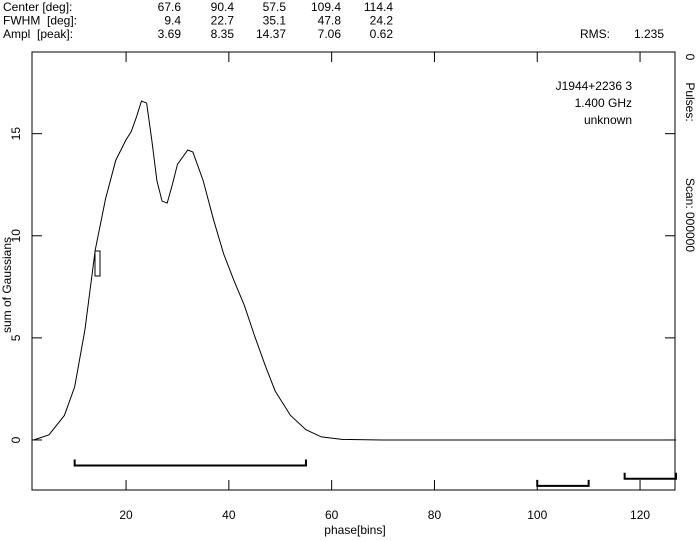 Image resolution: width=697 pixels, height=541 pixels. What do you see at coordinates (172, 21) in the screenshot?
I see `header-value: 9.4` at bounding box center [172, 21].